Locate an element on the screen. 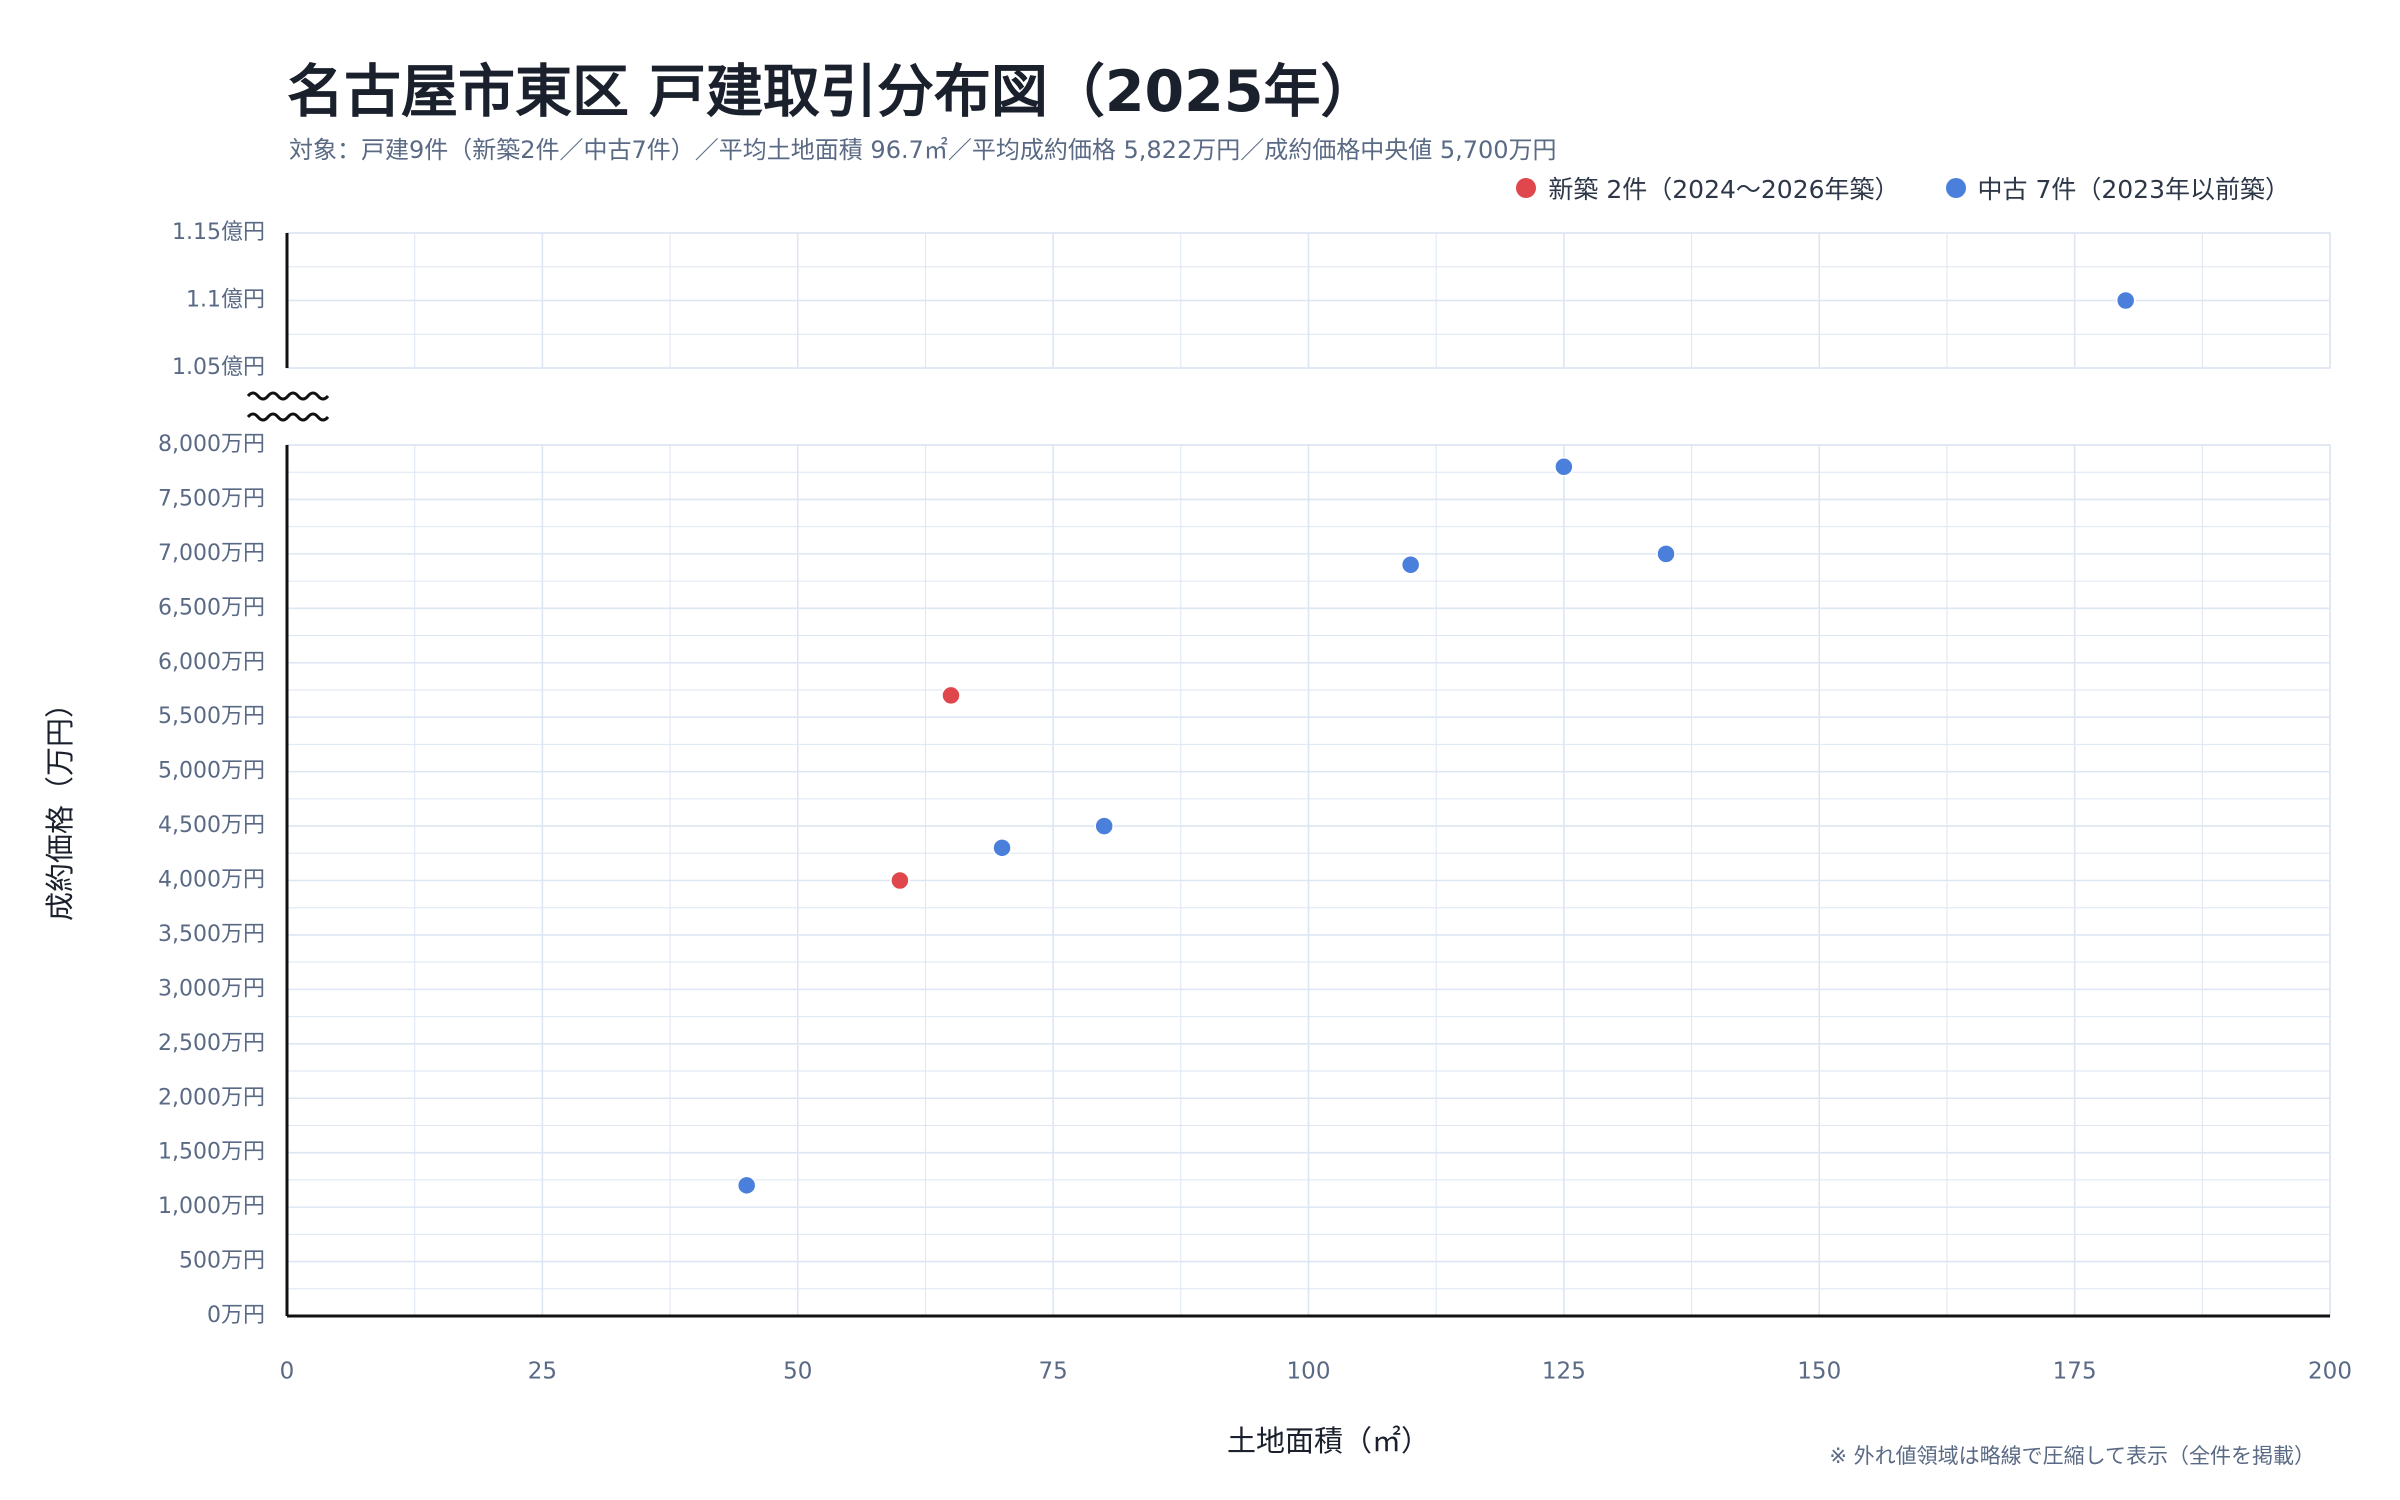 This screenshot has height=1500, width=2400. y-tick-label: 3,500万円 is located at coordinates (211, 934).